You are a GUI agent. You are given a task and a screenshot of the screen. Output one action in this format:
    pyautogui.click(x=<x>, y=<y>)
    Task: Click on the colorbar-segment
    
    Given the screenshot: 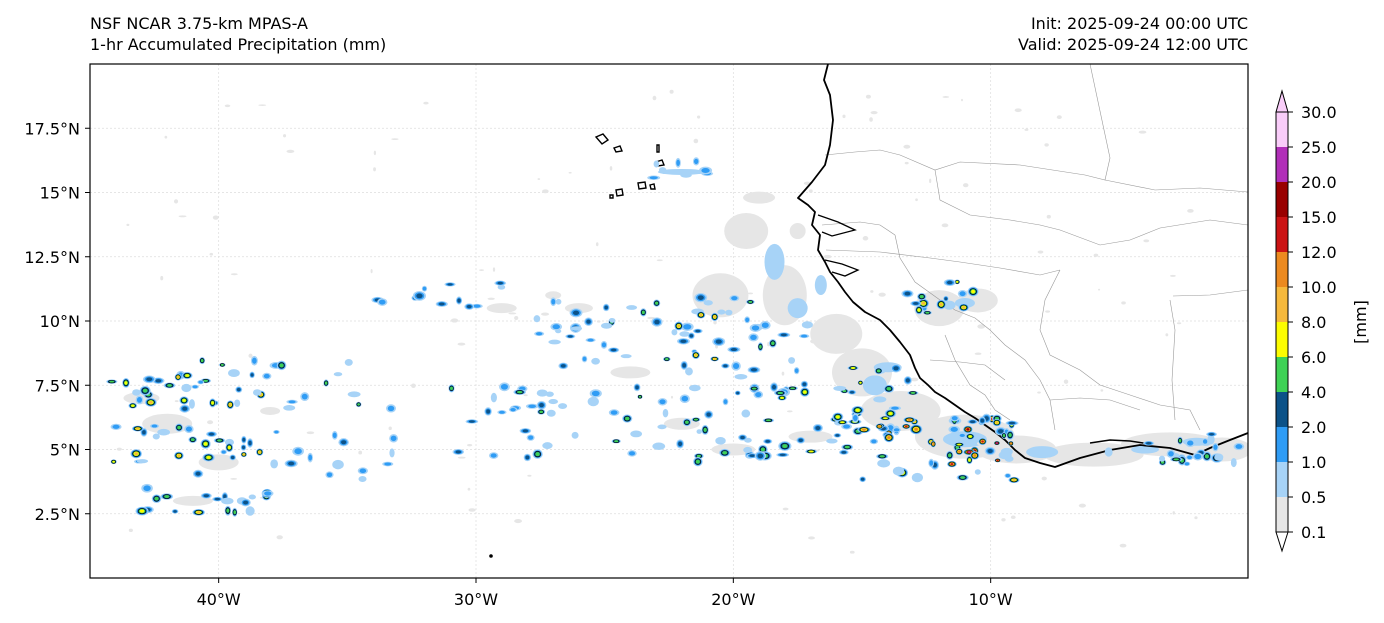 What is the action you would take?
    pyautogui.click(x=1282, y=409)
    